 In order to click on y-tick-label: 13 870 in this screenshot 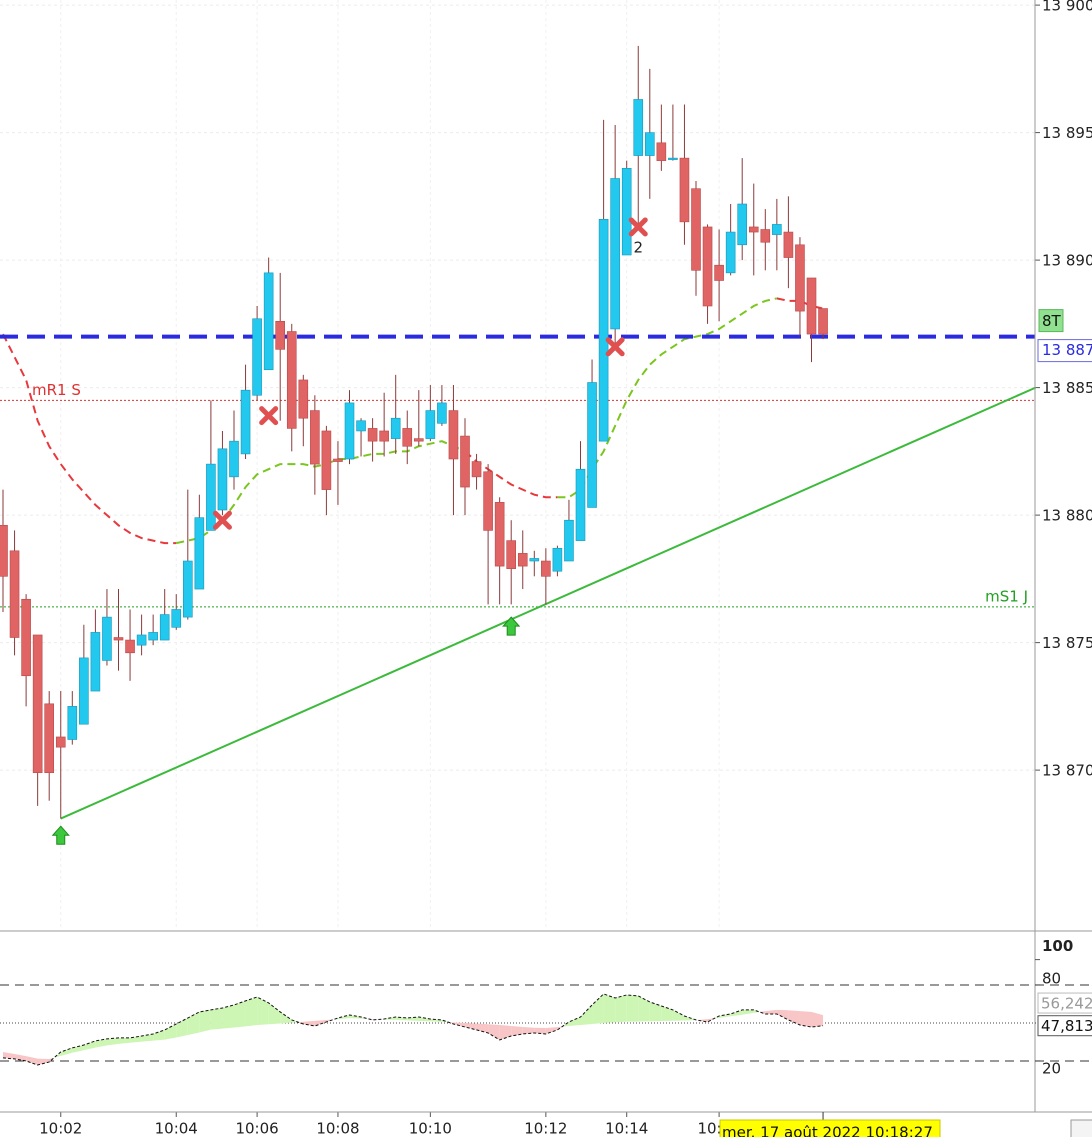, I will do `click(1067, 771)`.